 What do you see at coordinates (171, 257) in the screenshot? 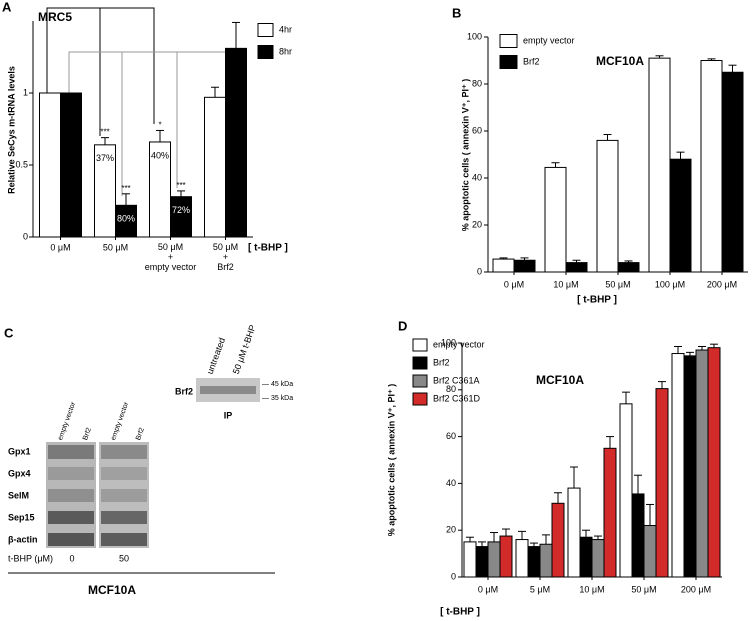
I see `x-tick-label: 50 μM + empty vector` at bounding box center [171, 257].